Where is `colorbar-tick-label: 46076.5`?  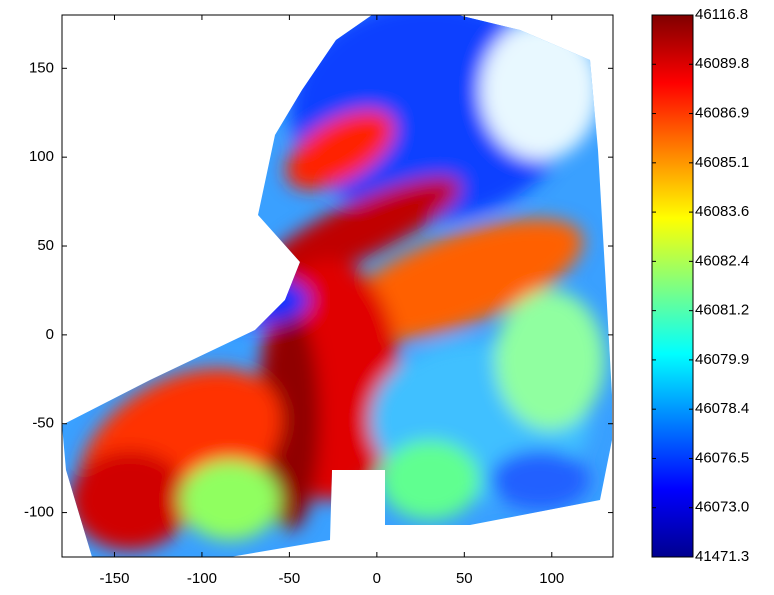
colorbar-tick-label: 46076.5 is located at coordinates (722, 457).